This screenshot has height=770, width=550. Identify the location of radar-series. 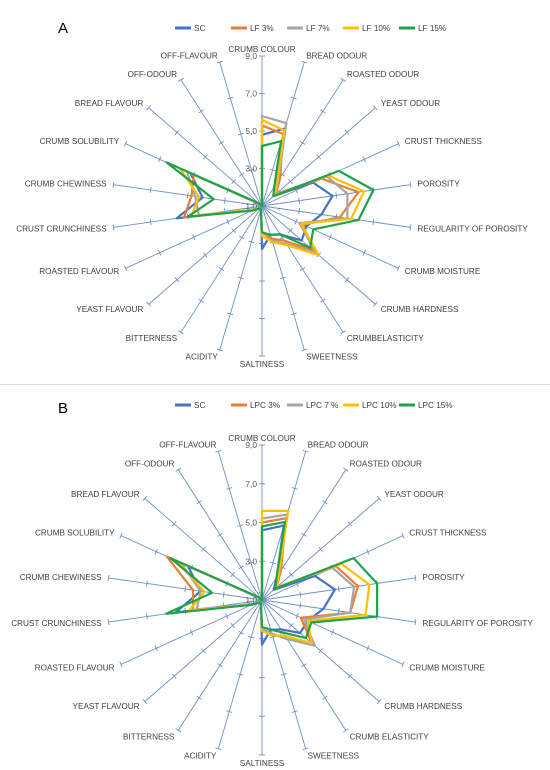
(270, 185).